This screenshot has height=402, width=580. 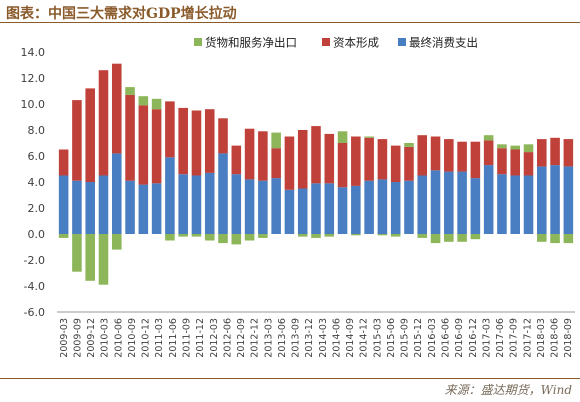 What do you see at coordinates (527, 338) in the screenshot?
I see `x-tick-label: 2017-12` at bounding box center [527, 338].